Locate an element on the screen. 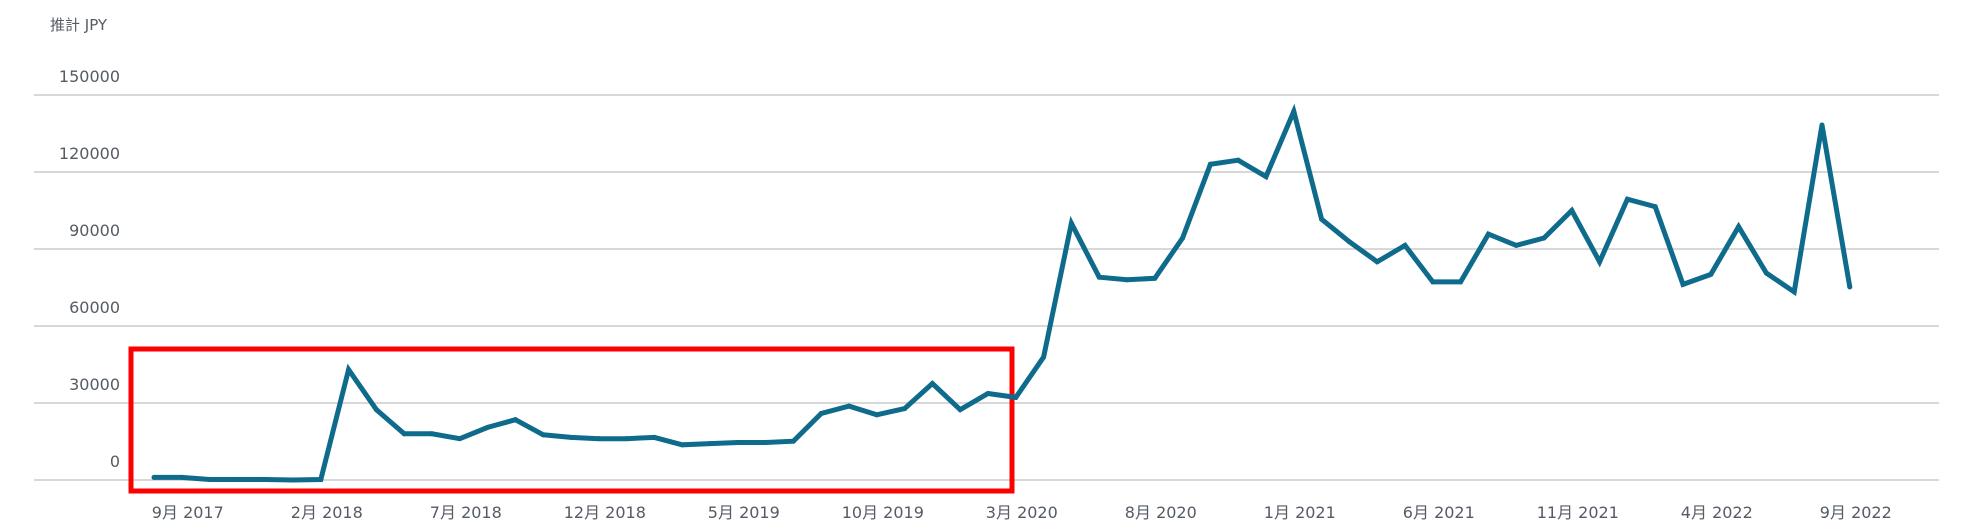 This screenshot has width=1964, height=529. x-tick-label: 10月 2019 is located at coordinates (883, 512).